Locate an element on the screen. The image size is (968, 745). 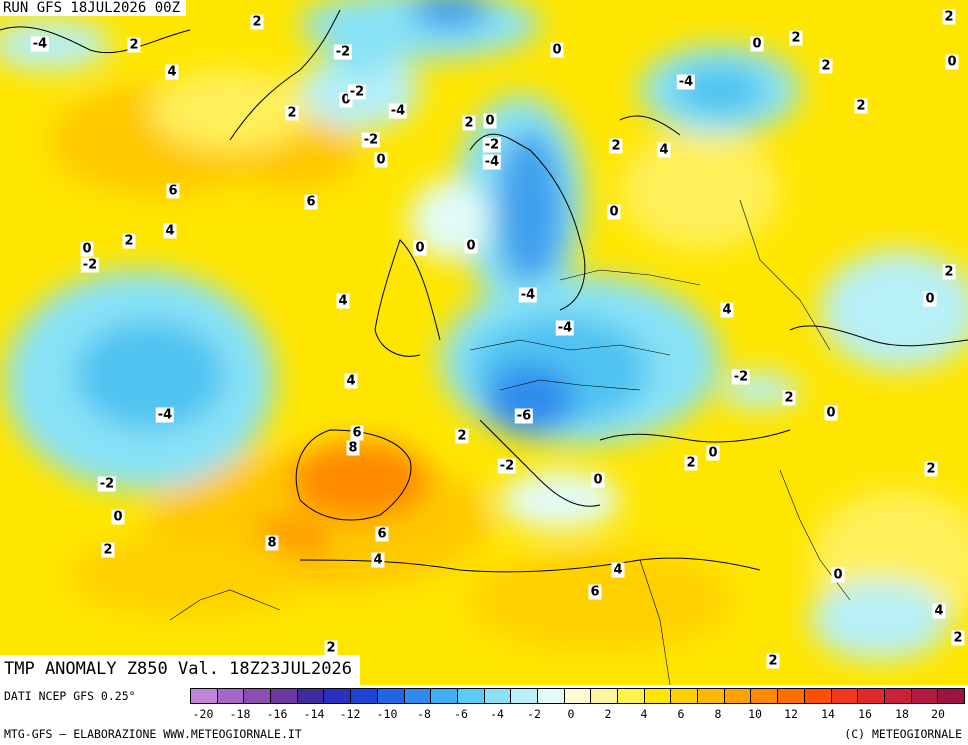
legend-tick: 8 is located at coordinates (718, 714).